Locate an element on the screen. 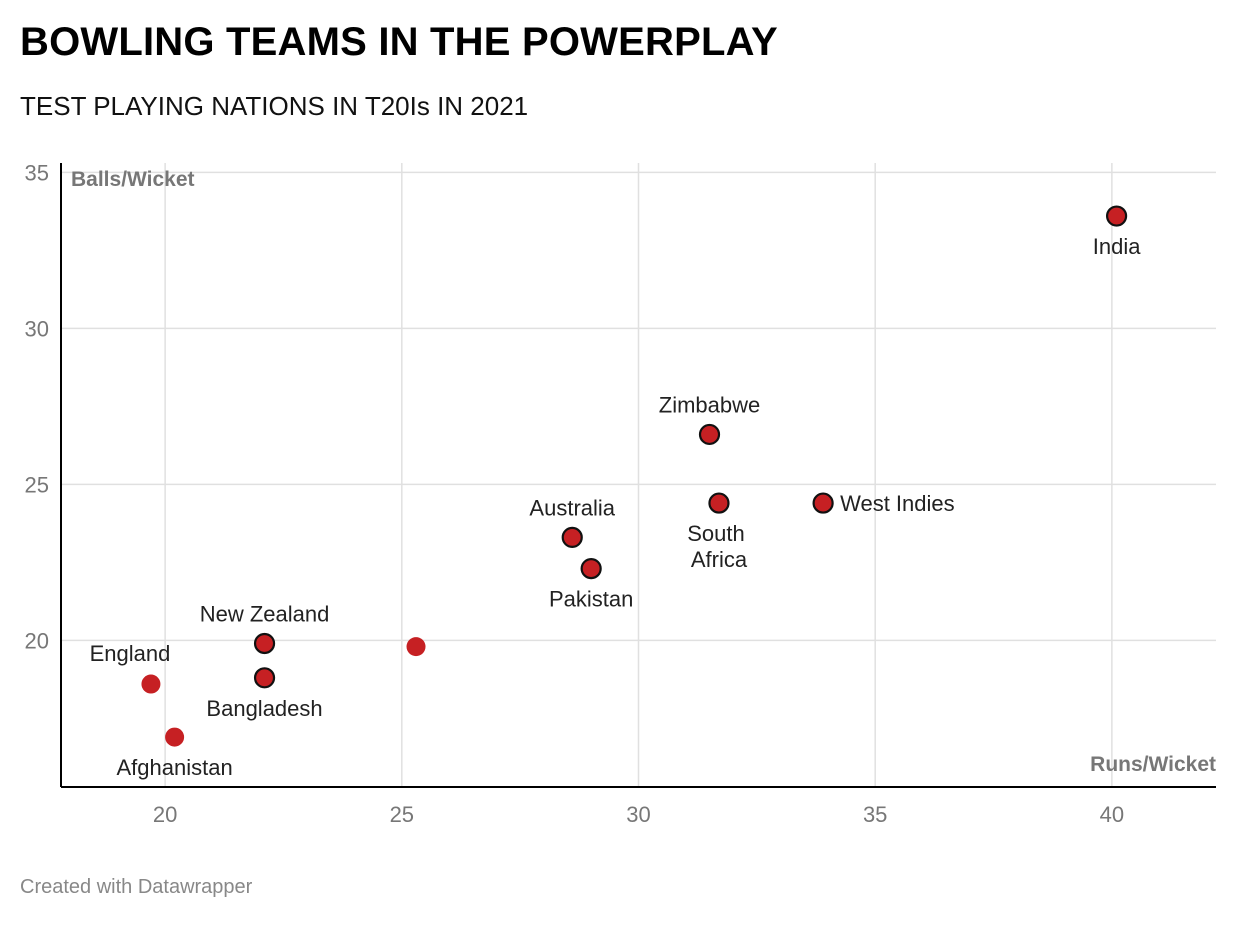  data-point-unlabeled is located at coordinates (416, 647).